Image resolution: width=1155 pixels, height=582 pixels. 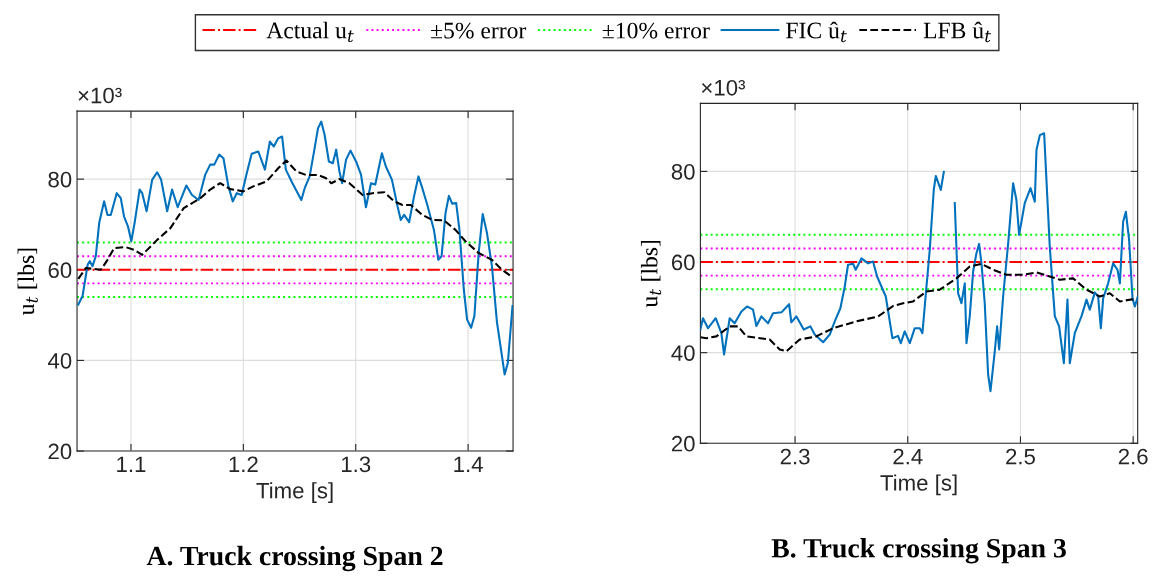 I want to click on line-series, so click(x=295, y=219).